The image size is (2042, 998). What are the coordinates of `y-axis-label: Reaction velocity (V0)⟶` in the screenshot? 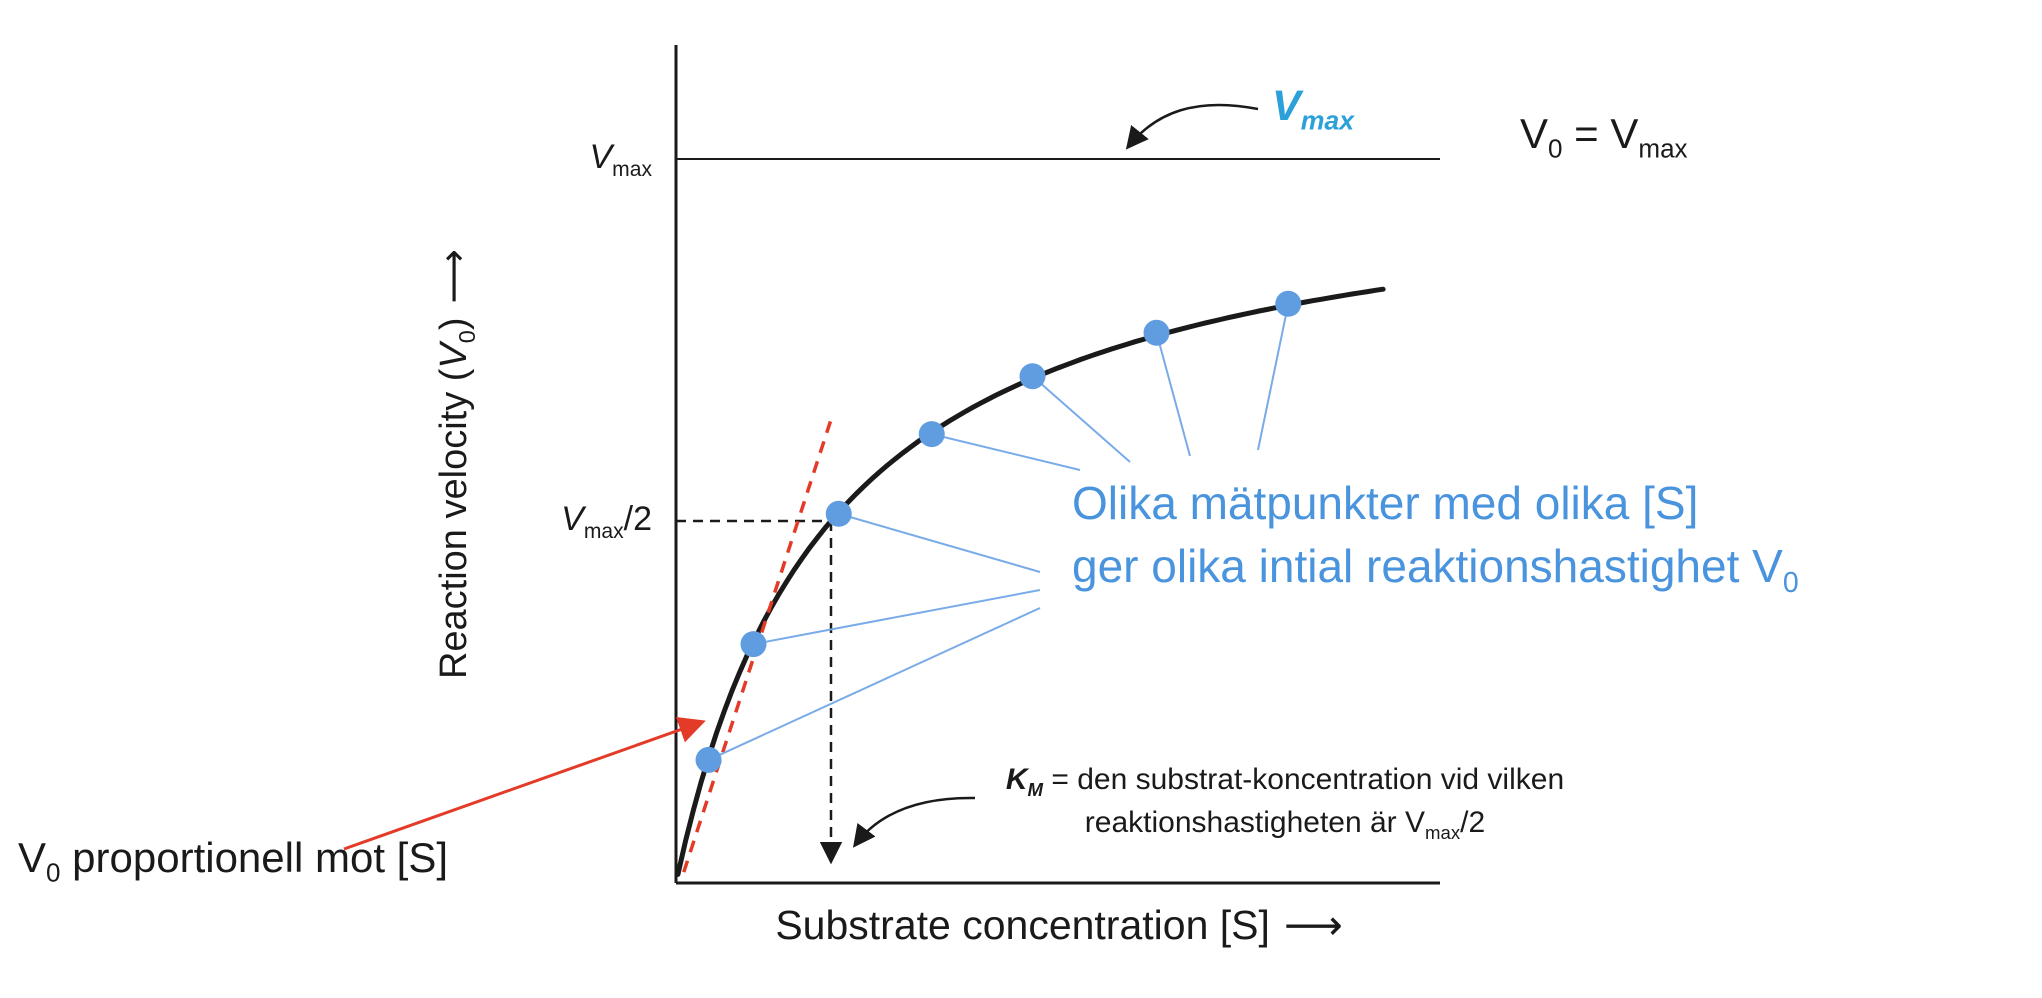 It's located at (456, 464).